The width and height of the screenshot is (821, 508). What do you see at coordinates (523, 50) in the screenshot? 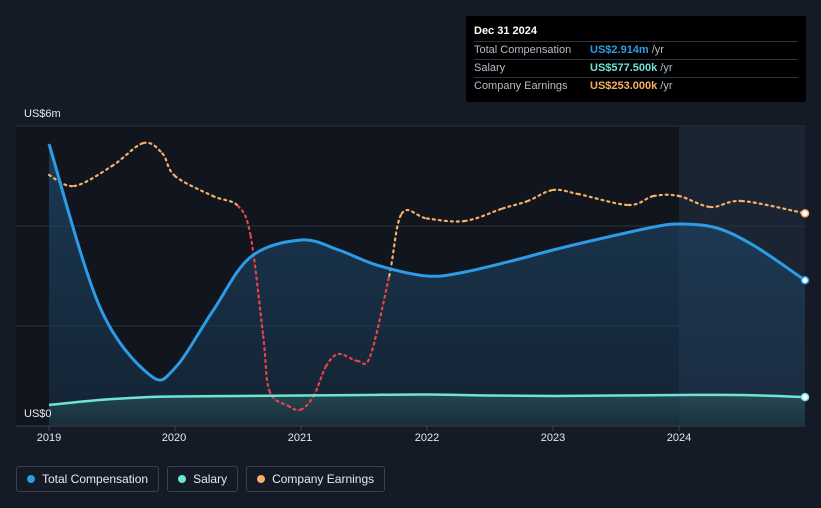
I see `tooltip-label: Total Compensation` at bounding box center [523, 50].